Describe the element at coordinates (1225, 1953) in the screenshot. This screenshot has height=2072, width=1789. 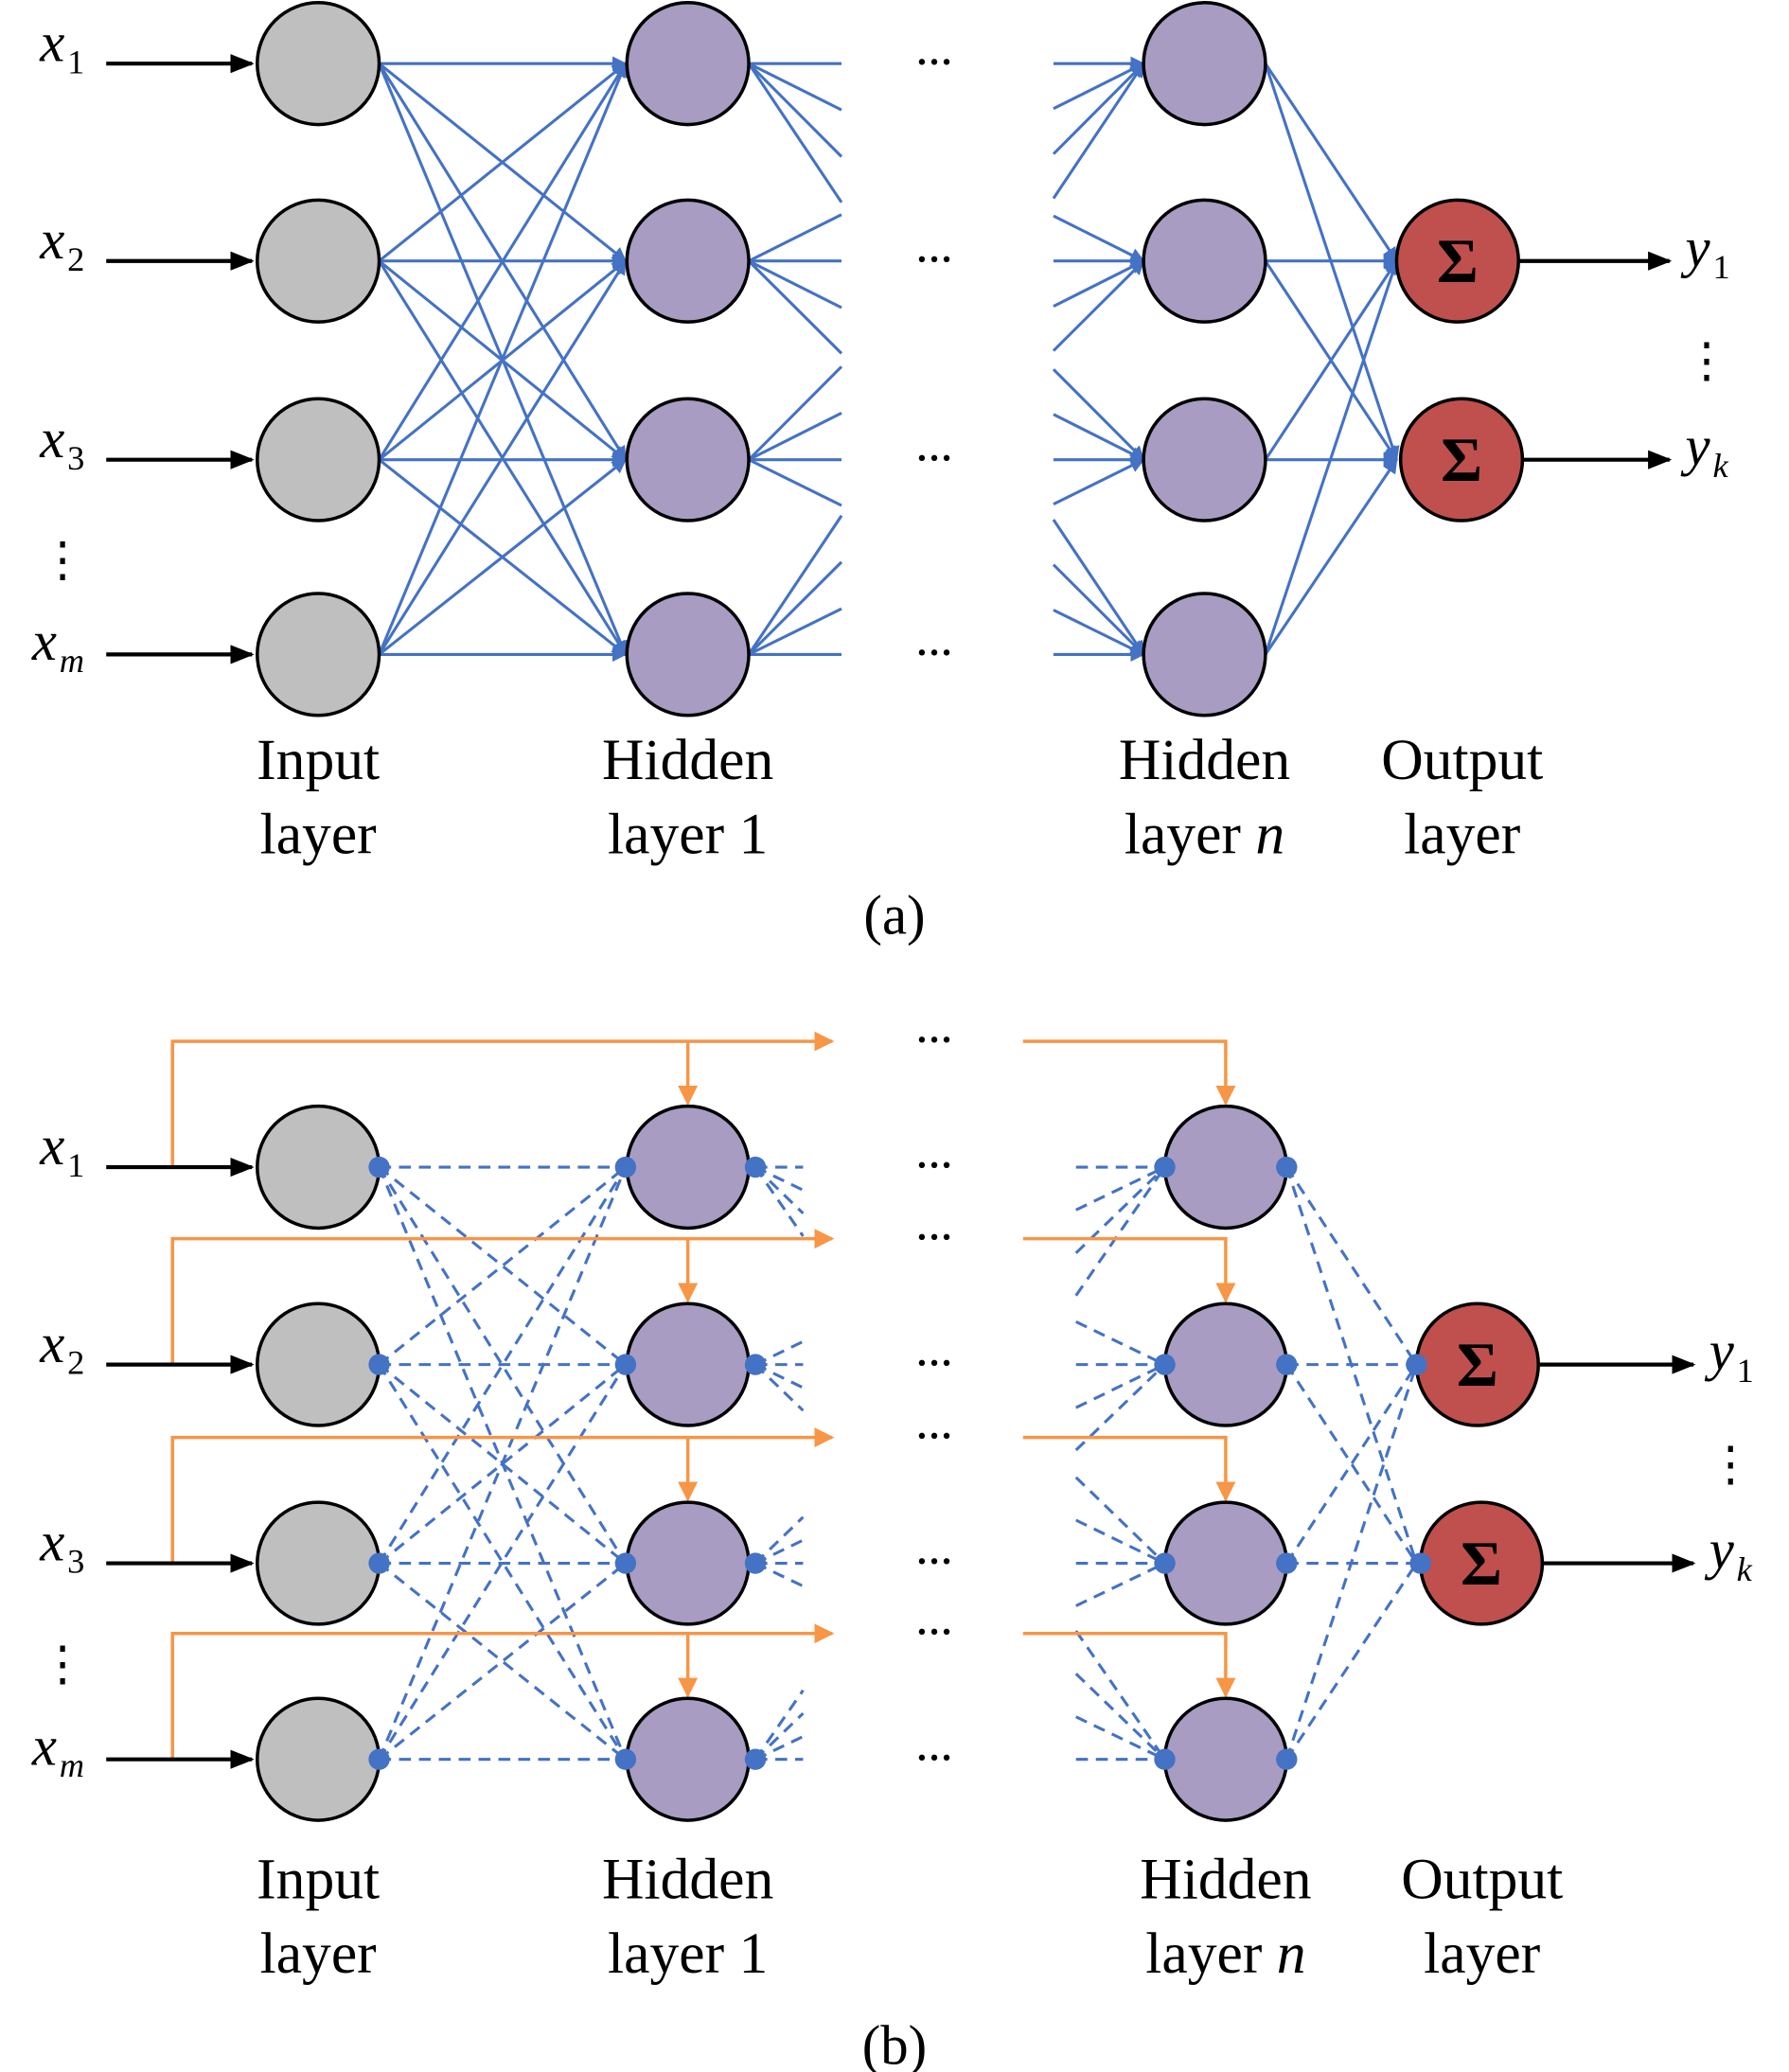
I see `label-hidden-layer-n-line2: layer n` at that location.